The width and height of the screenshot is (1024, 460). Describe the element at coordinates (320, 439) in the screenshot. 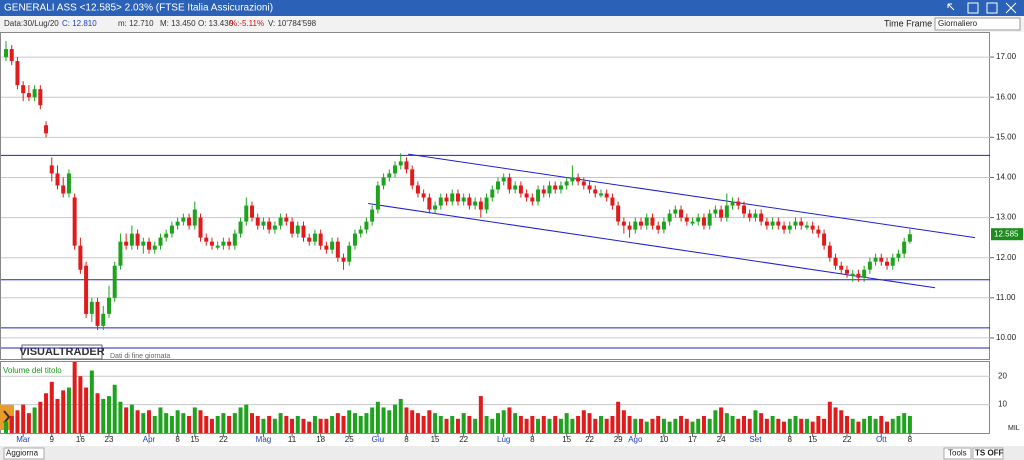

I see `x-tick-label: 18` at that location.